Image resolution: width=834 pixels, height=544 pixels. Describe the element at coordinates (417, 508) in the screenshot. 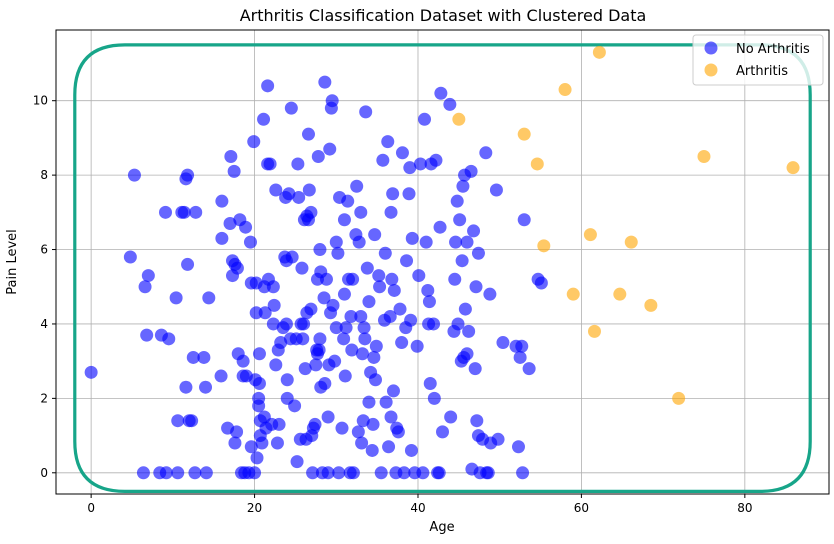

I see `x-tick-label: 40` at that location.